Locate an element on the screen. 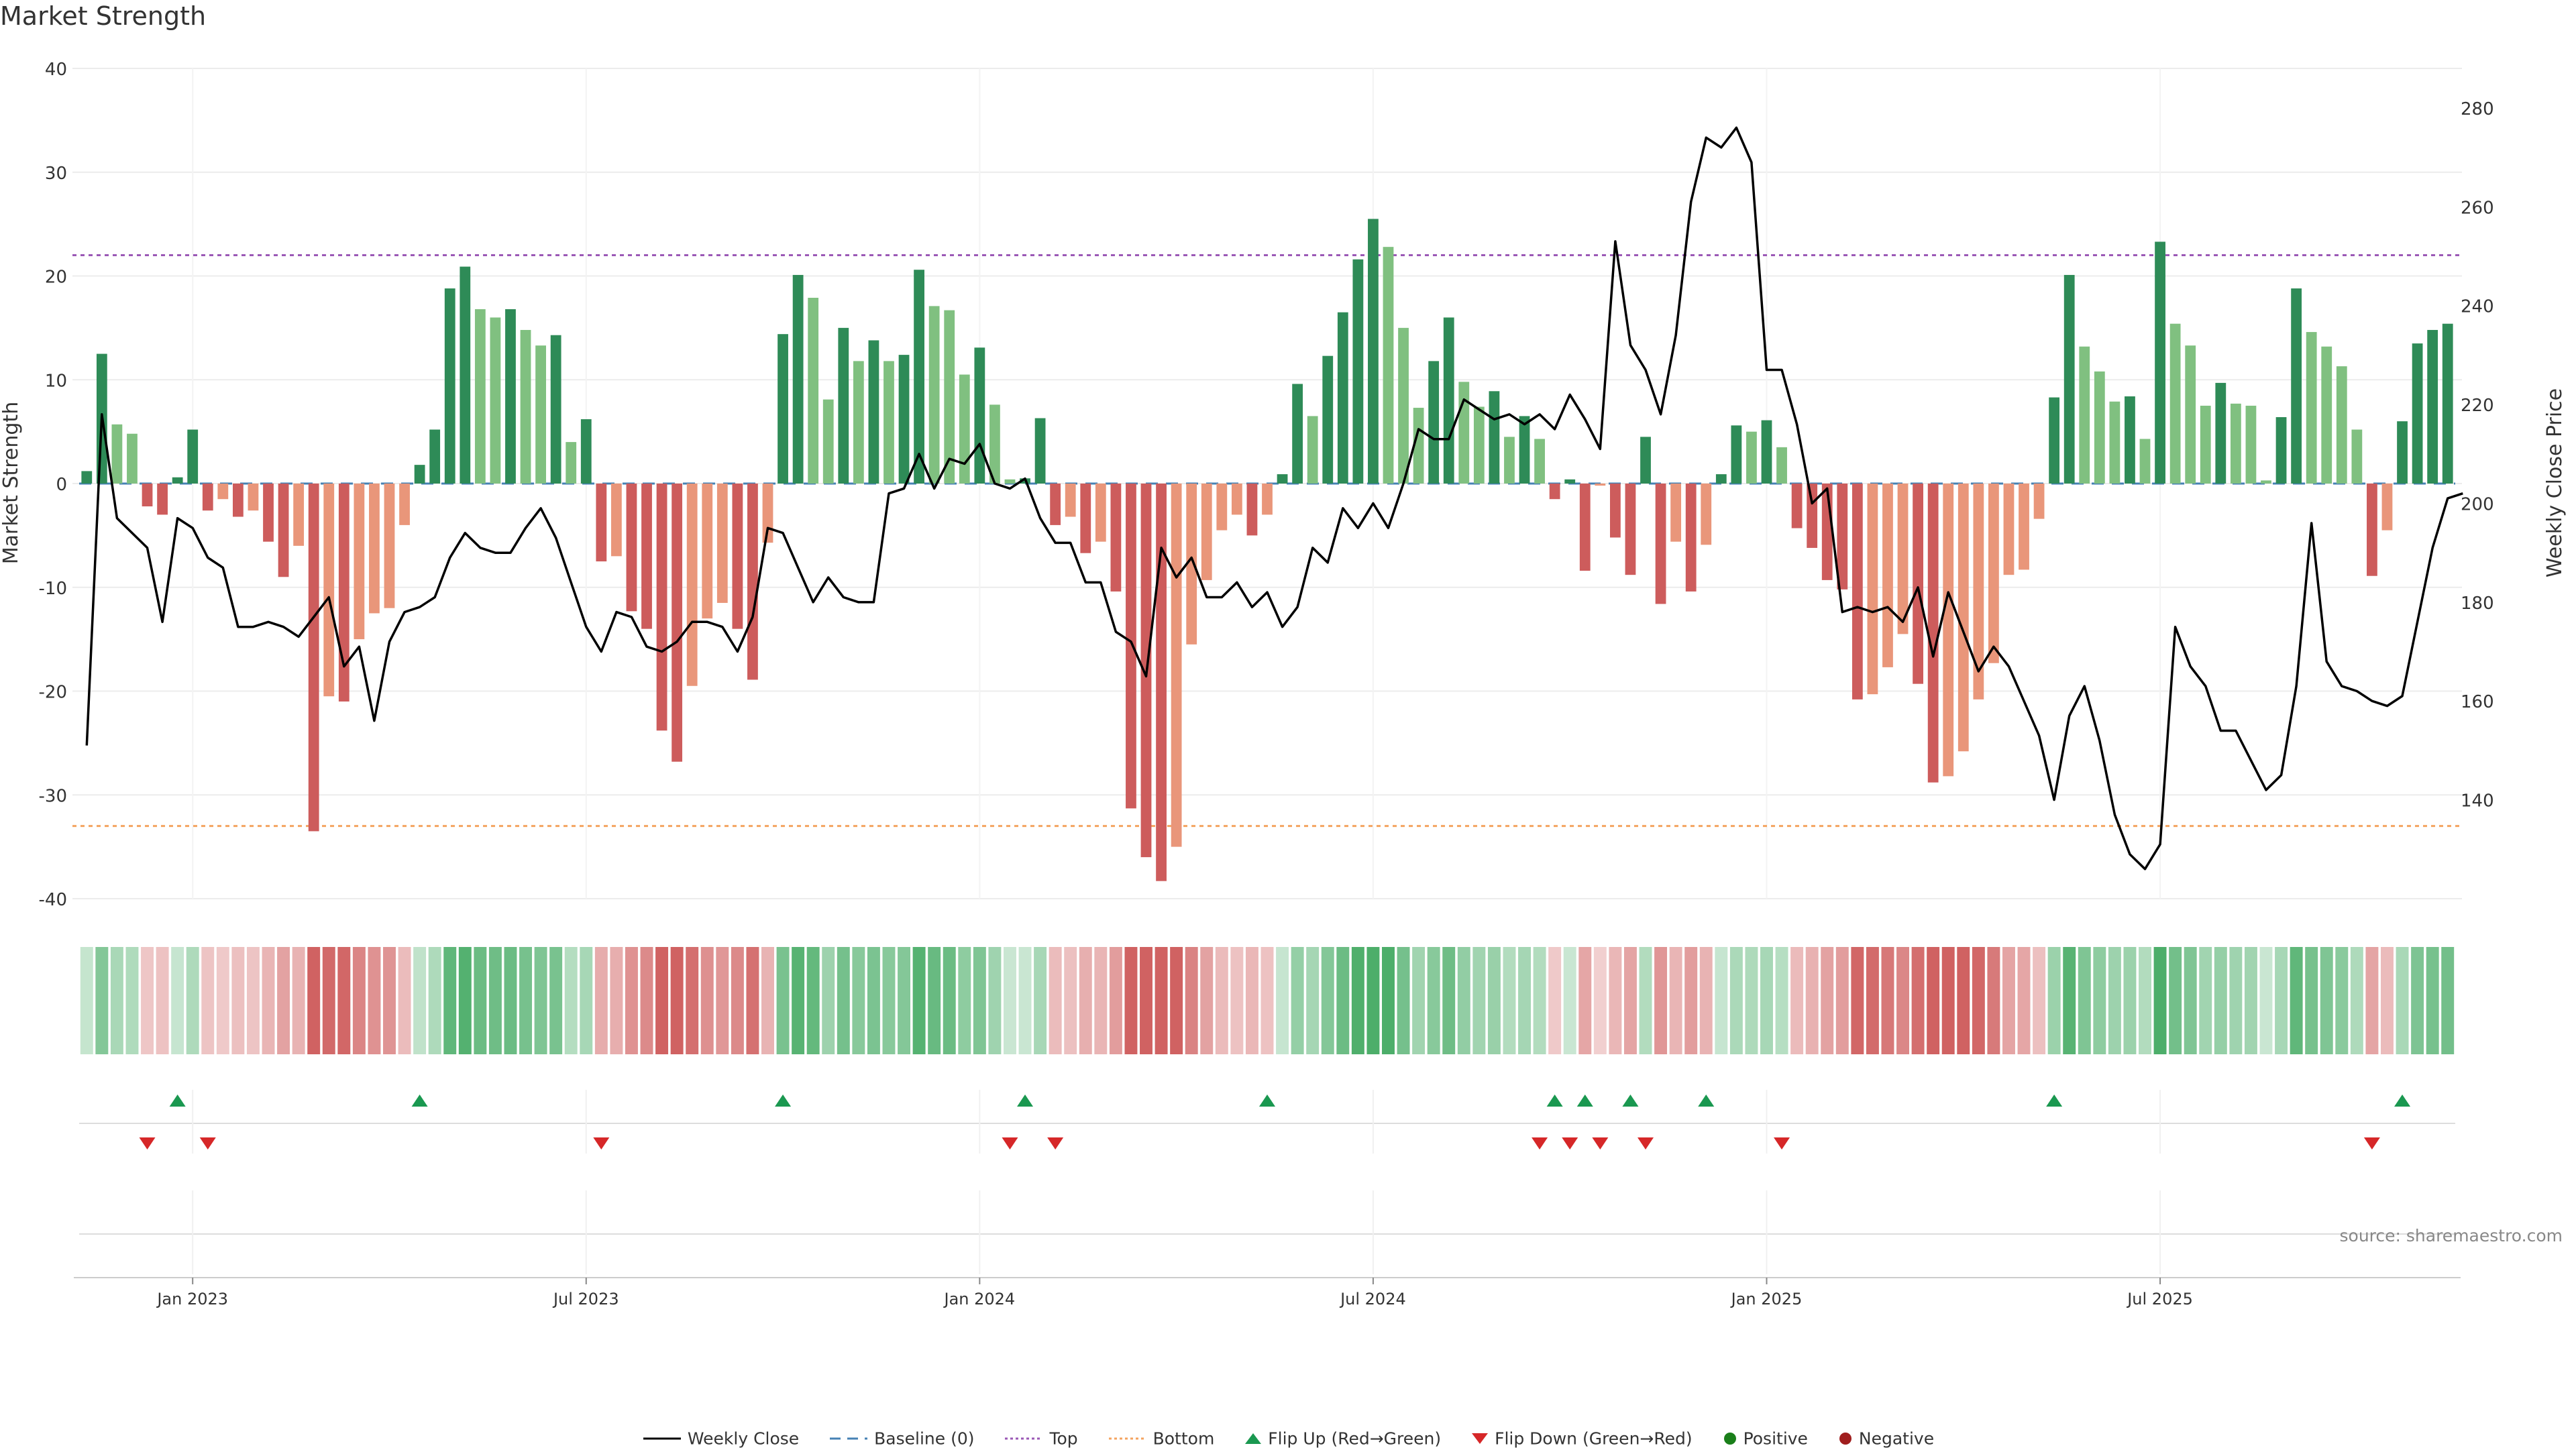  y-tick-label: -40 is located at coordinates (53, 900).